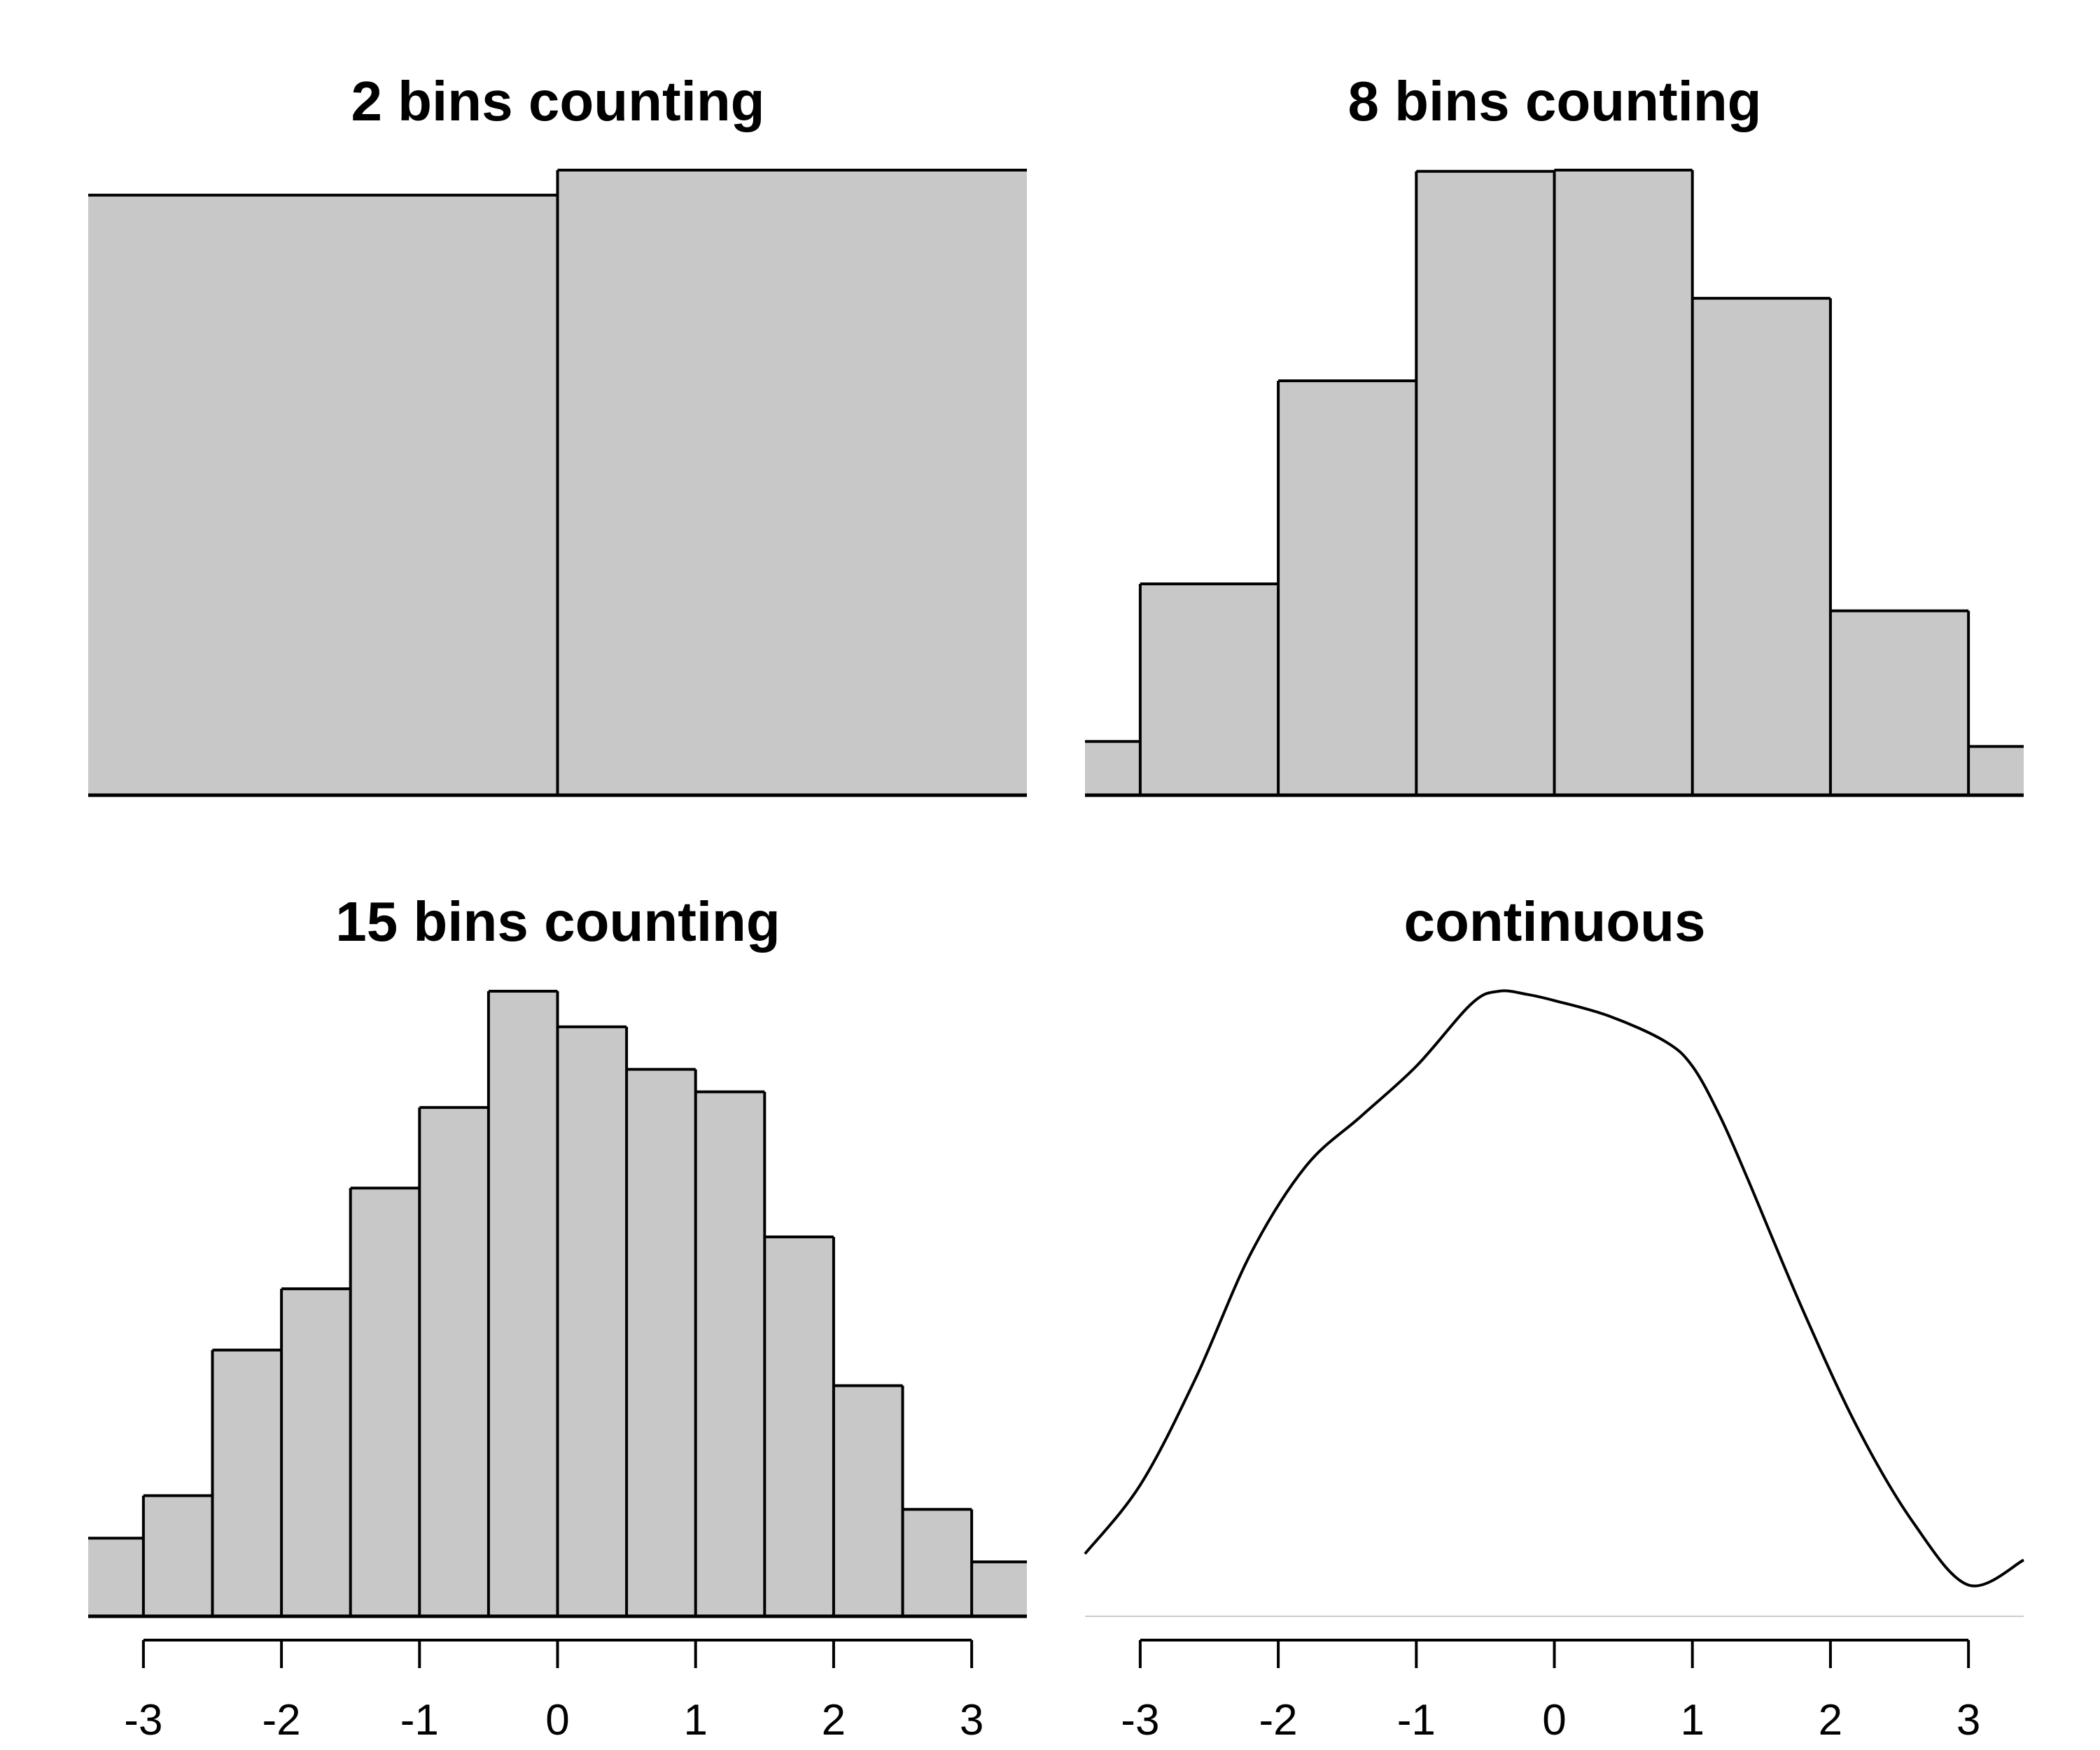 The height and width of the screenshot is (1750, 2100). Describe the element at coordinates (557, 101) in the screenshot. I see `panel-title: 2 bins counting` at that location.